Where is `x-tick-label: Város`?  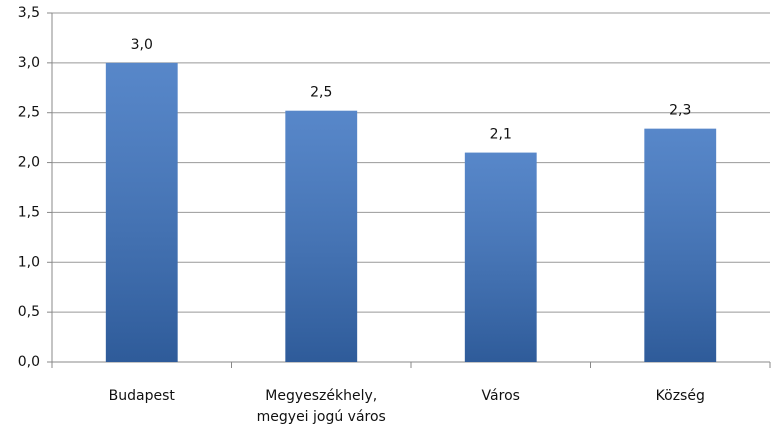
x-tick-label: Város is located at coordinates (501, 396).